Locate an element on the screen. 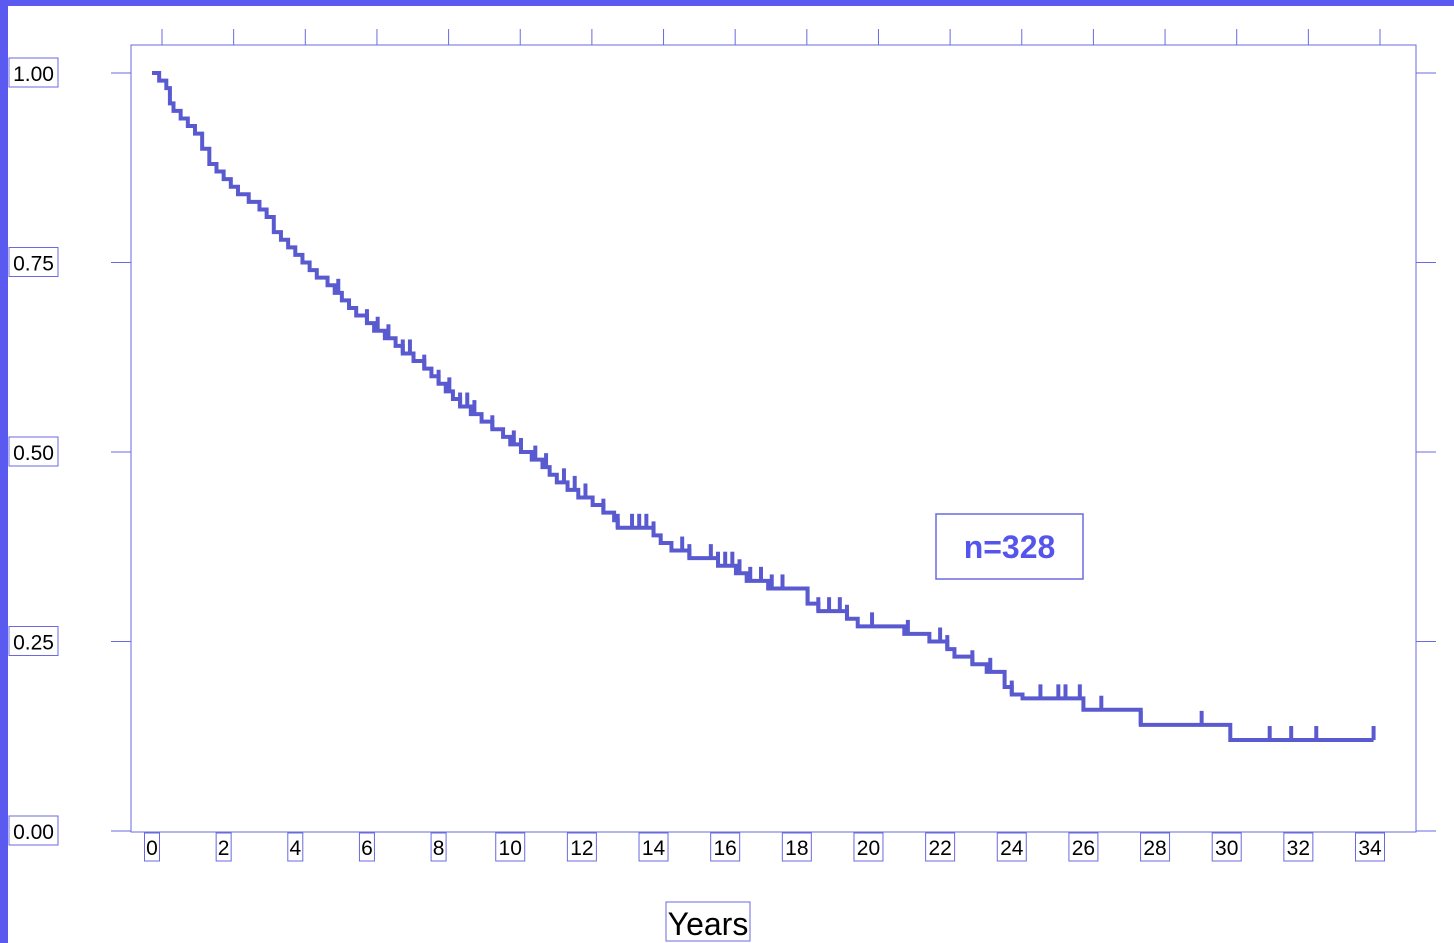 The width and height of the screenshot is (1454, 943). x-tick-label: 28 is located at coordinates (1154, 848).